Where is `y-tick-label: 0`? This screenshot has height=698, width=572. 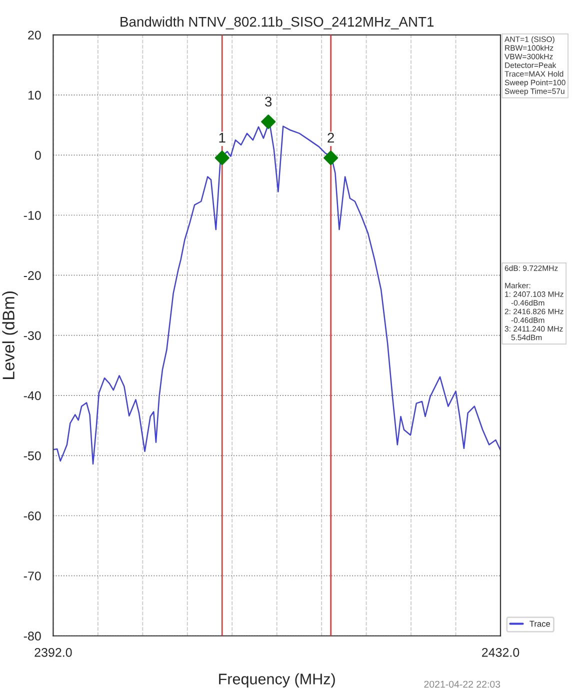
y-tick-label: 0 is located at coordinates (37, 155).